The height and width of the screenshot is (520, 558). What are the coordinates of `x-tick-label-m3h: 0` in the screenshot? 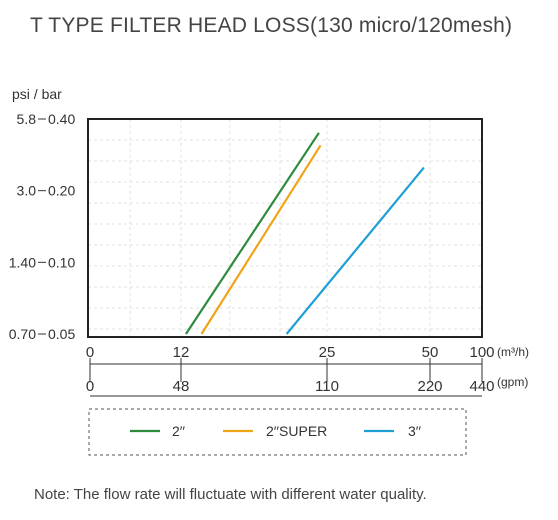 It's located at (90, 352).